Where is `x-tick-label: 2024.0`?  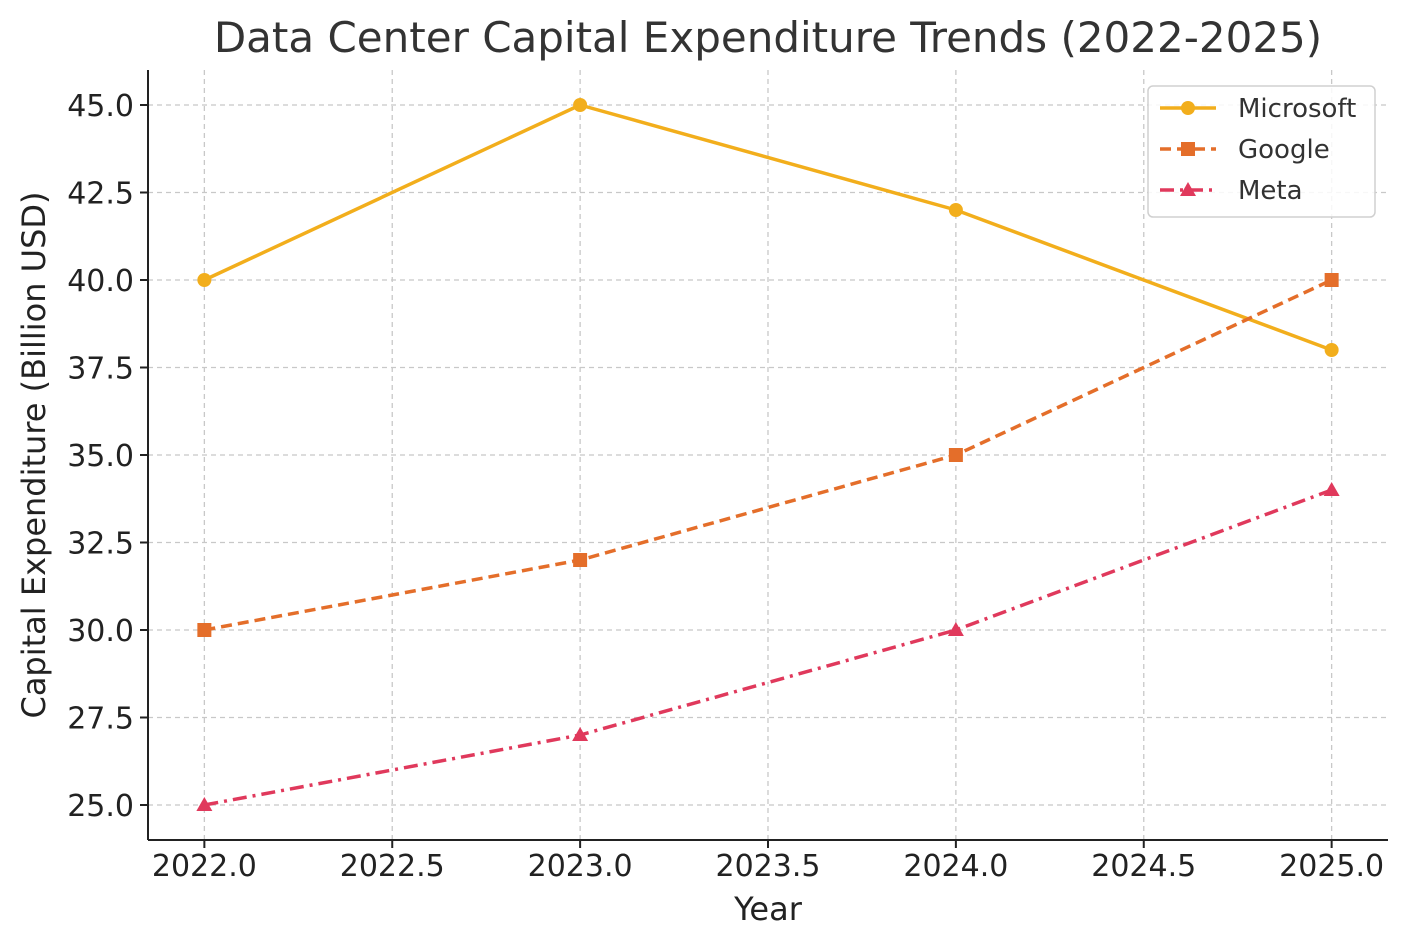
x-tick-label: 2024.0 is located at coordinates (955, 866).